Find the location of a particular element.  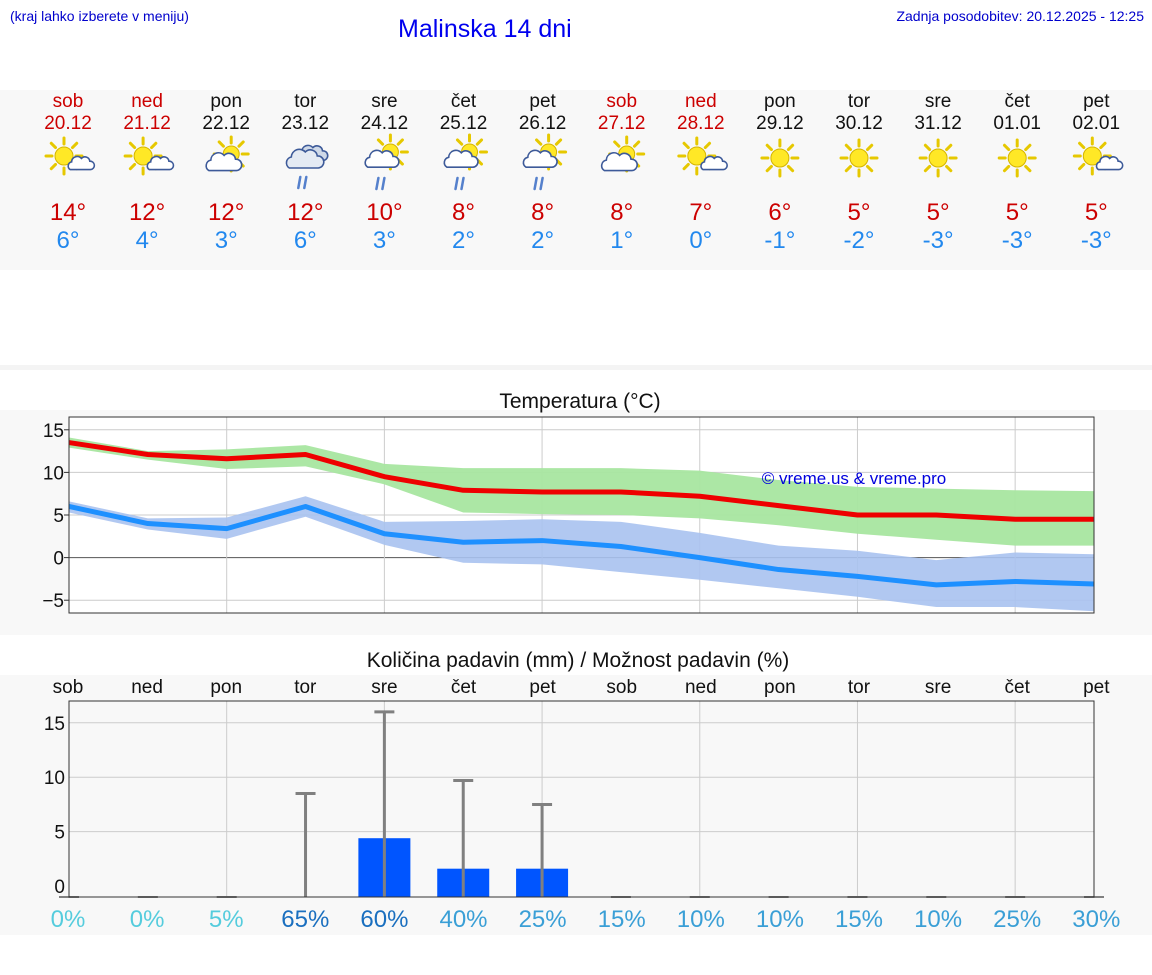

temp-max: 7° is located at coordinates (700, 212).